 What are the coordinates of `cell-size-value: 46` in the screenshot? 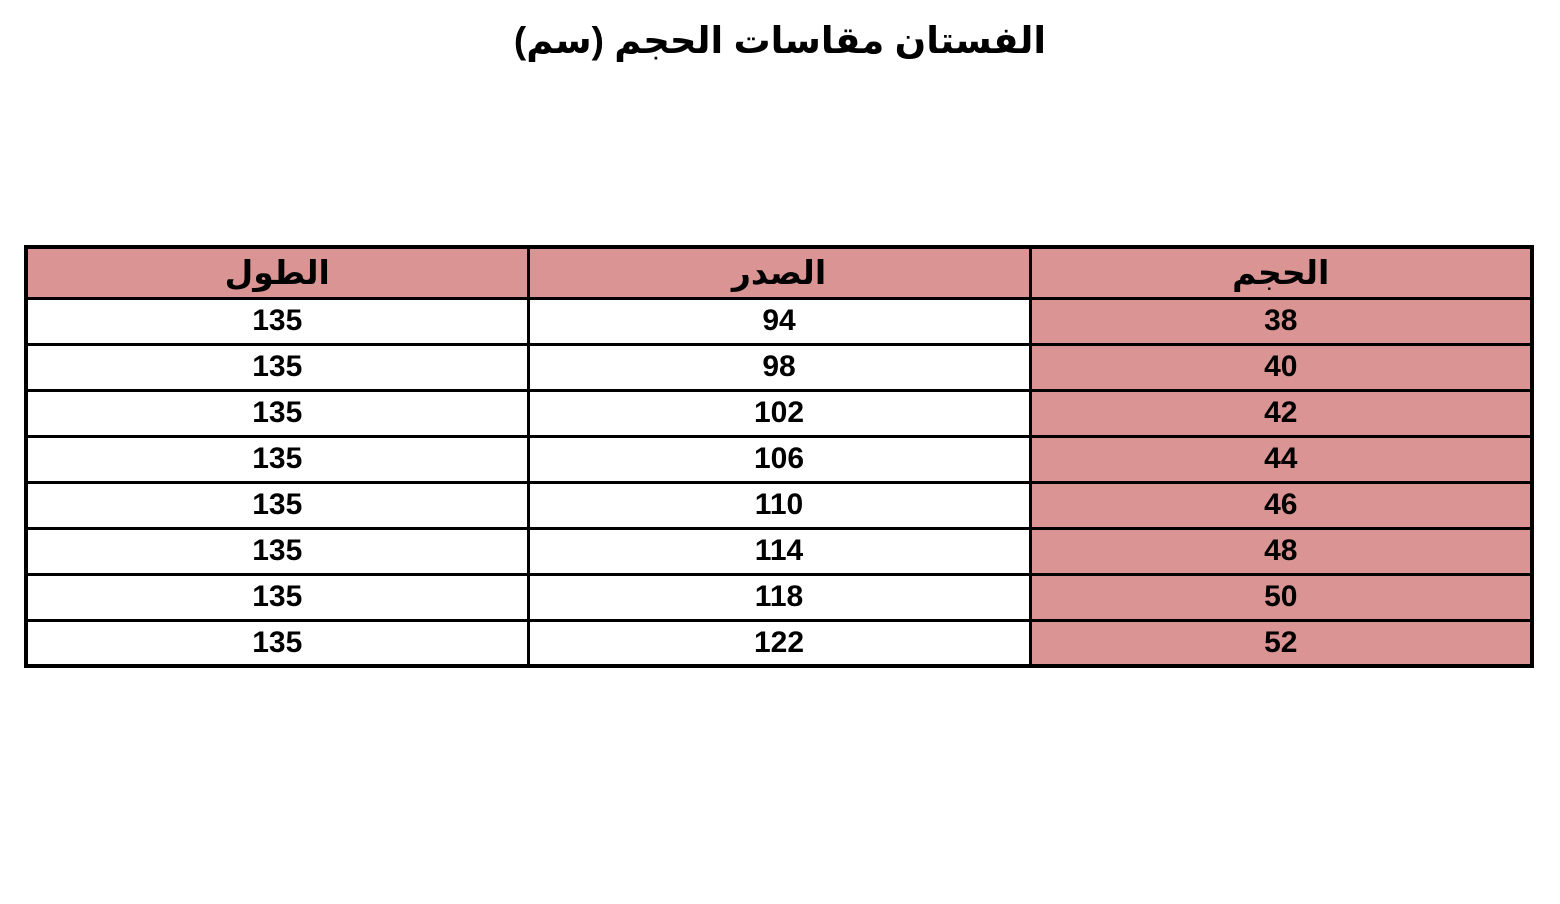 It's located at (1281, 504).